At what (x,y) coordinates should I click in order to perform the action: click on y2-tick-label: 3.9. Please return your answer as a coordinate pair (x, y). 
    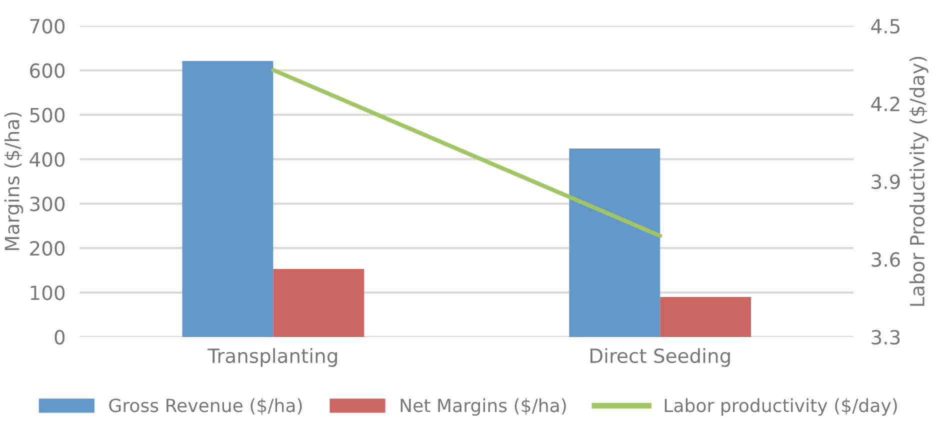
    Looking at the image, I should click on (886, 182).